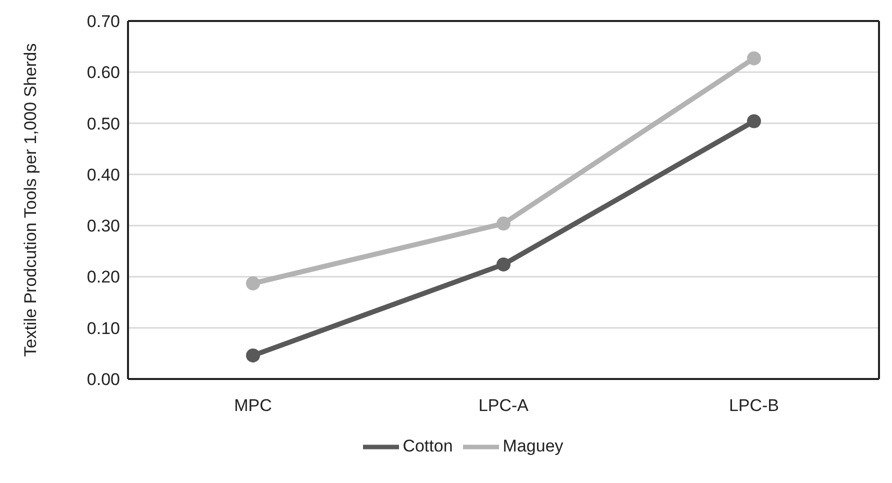 This screenshot has height=483, width=892. What do you see at coordinates (103, 277) in the screenshot?
I see `y-tick-label: 0.20` at bounding box center [103, 277].